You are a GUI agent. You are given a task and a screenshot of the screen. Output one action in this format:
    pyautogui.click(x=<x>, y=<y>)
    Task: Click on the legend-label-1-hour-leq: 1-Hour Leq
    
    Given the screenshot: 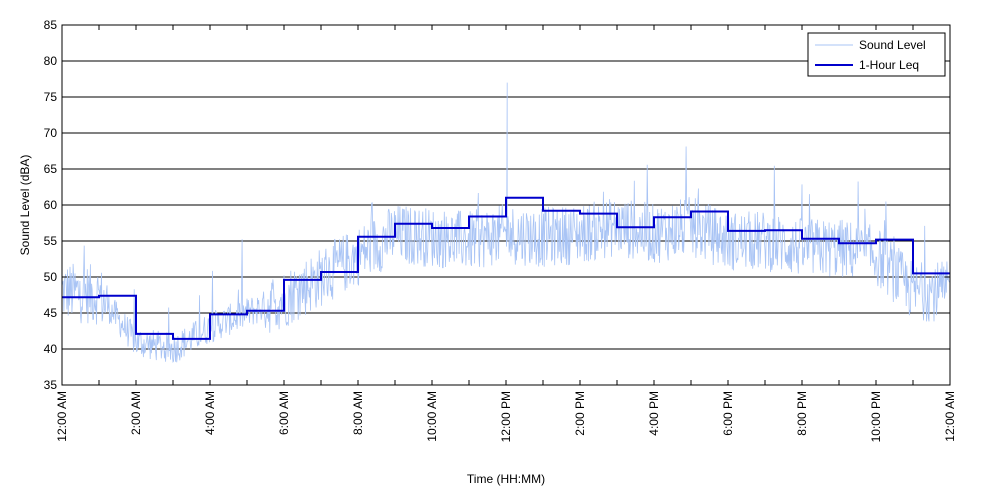 What is the action you would take?
    pyautogui.click(x=889, y=65)
    